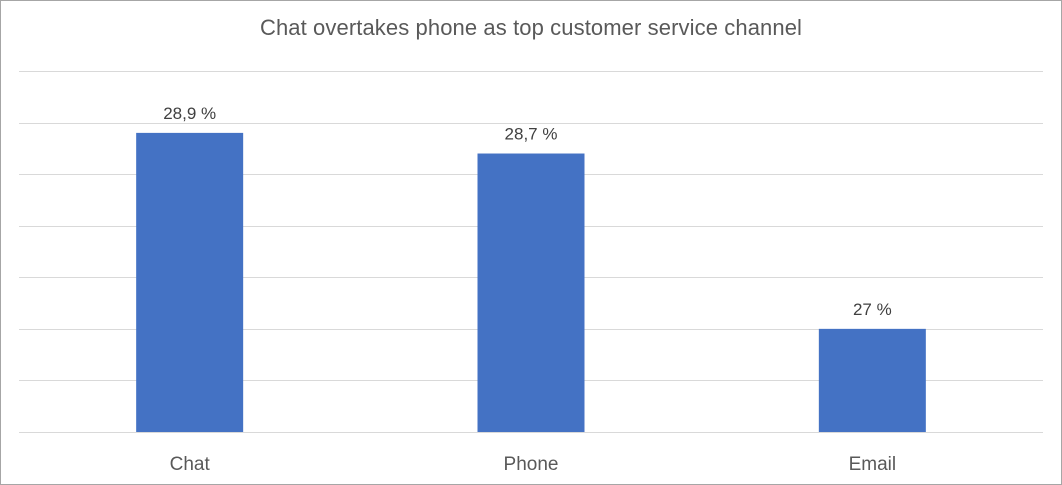 This screenshot has height=485, width=1062. What do you see at coordinates (189, 113) in the screenshot?
I see `data-label-chat: 28,9 %` at bounding box center [189, 113].